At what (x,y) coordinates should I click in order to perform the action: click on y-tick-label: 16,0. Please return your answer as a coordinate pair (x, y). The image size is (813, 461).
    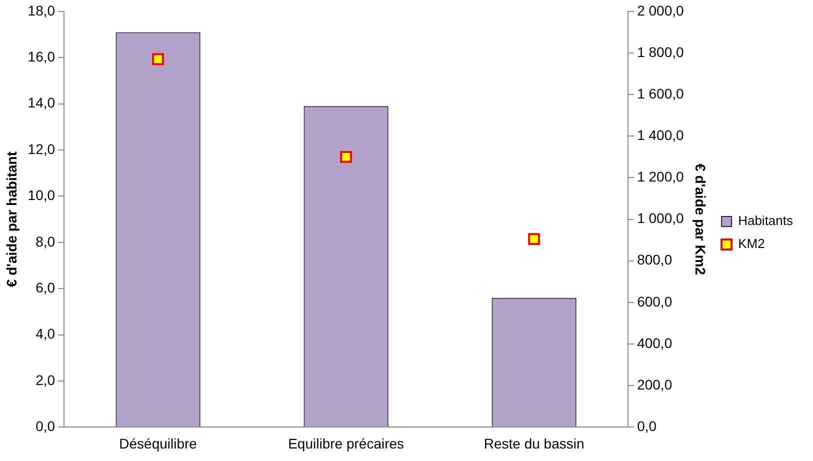
    Looking at the image, I should click on (42, 56).